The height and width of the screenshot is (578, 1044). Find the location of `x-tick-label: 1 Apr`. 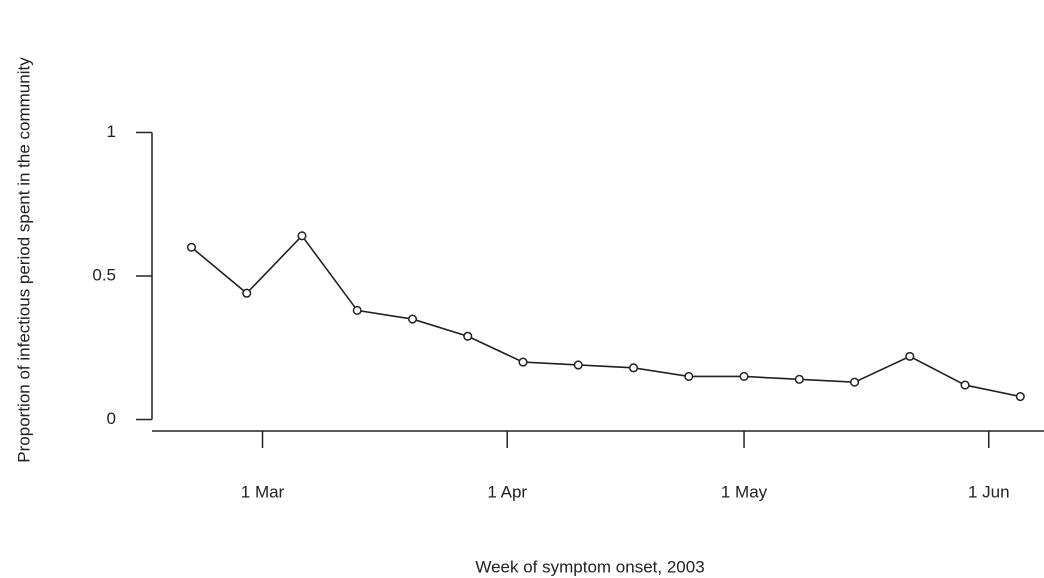

x-tick-label: 1 Apr is located at coordinates (507, 491).